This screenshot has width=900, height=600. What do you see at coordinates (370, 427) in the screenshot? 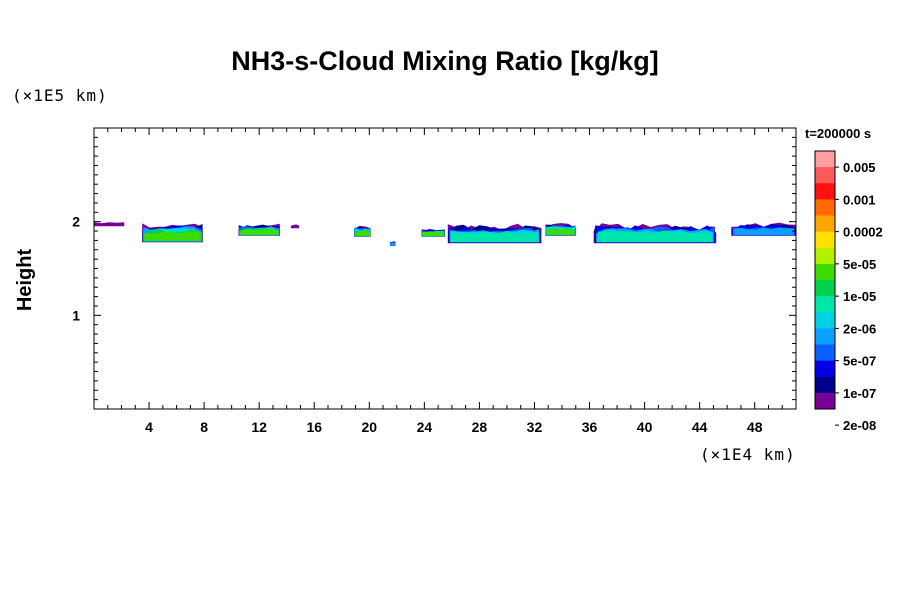
I see `x-tick-label: 20` at bounding box center [370, 427].